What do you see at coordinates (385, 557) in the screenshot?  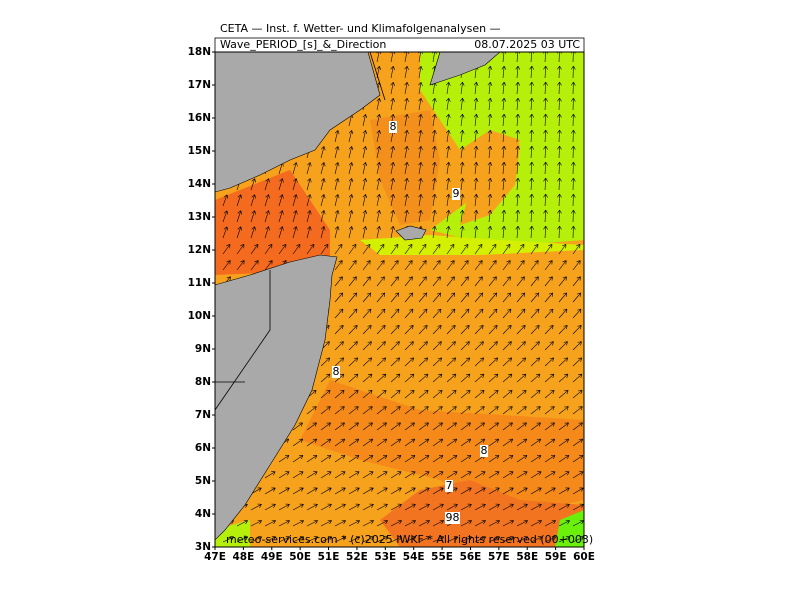 I see `lon-label: 53E` at bounding box center [385, 557].